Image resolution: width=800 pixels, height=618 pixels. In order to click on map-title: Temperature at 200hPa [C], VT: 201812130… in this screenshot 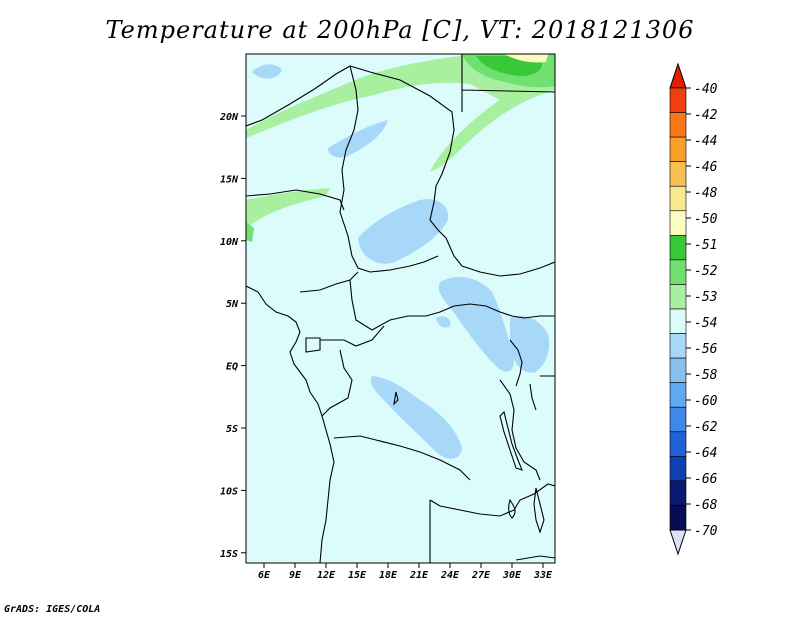, I will do `click(400, 30)`.